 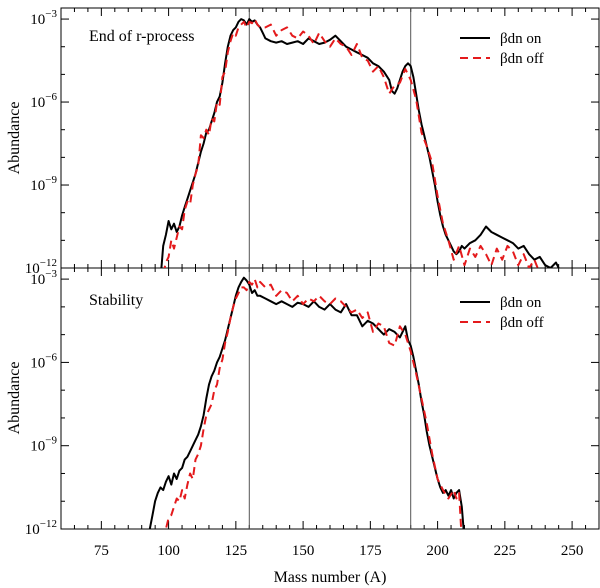 I want to click on top-y-axis-label: Abundance, so click(x=14, y=138).